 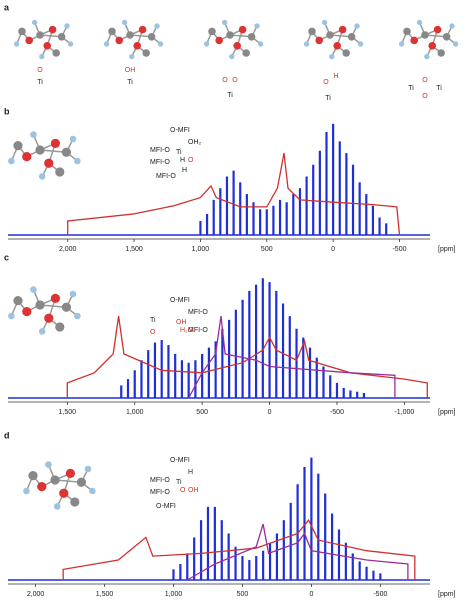 I want to click on structure-label: OH₂, so click(x=195, y=142).